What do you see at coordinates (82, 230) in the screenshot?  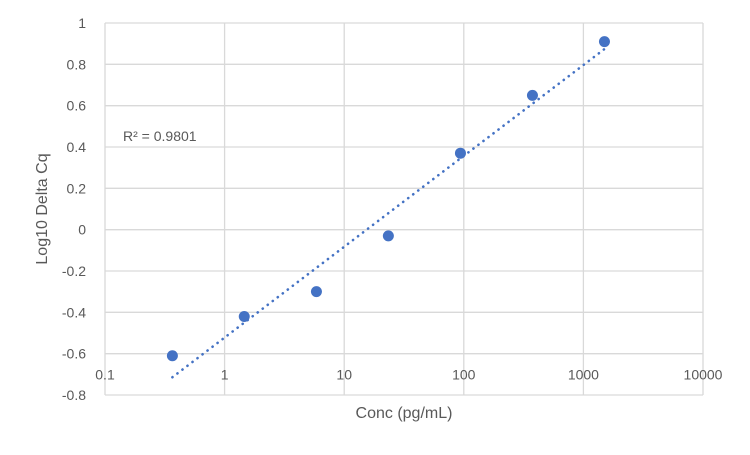 I see `y-tick-label: 0` at bounding box center [82, 230].